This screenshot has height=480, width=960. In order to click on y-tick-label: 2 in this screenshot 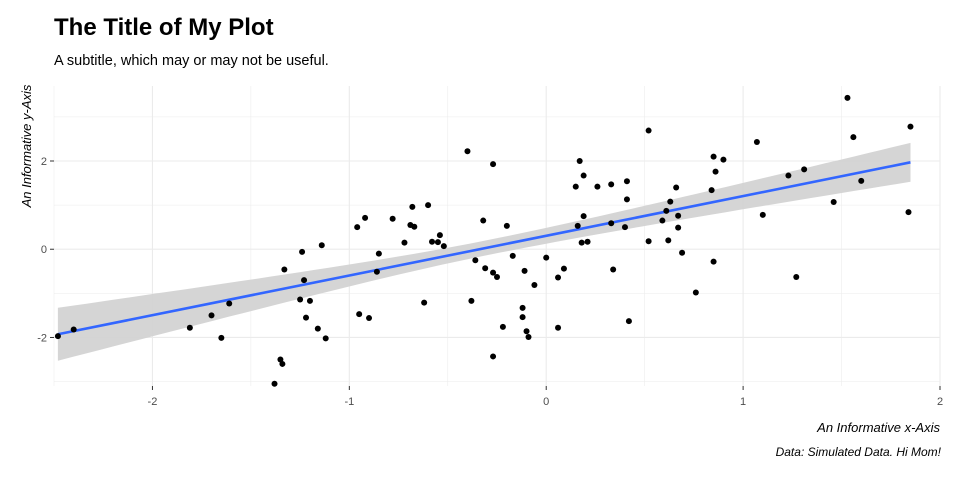, I will do `click(44, 162)`.